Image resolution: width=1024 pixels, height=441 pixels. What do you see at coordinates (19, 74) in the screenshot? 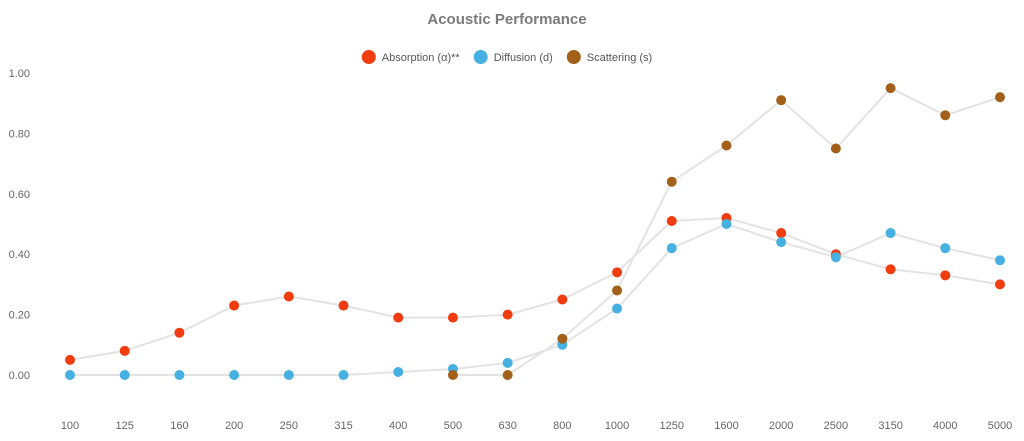
I see `y-tick-label: 1.00` at bounding box center [19, 74].